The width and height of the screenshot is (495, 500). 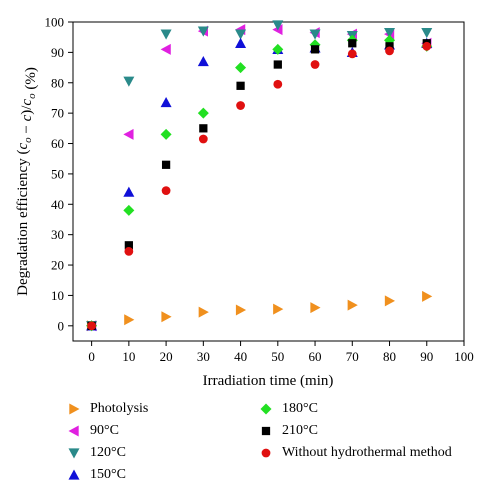 What do you see at coordinates (315, 356) in the screenshot?
I see `x-tick-label: 60` at bounding box center [315, 356].